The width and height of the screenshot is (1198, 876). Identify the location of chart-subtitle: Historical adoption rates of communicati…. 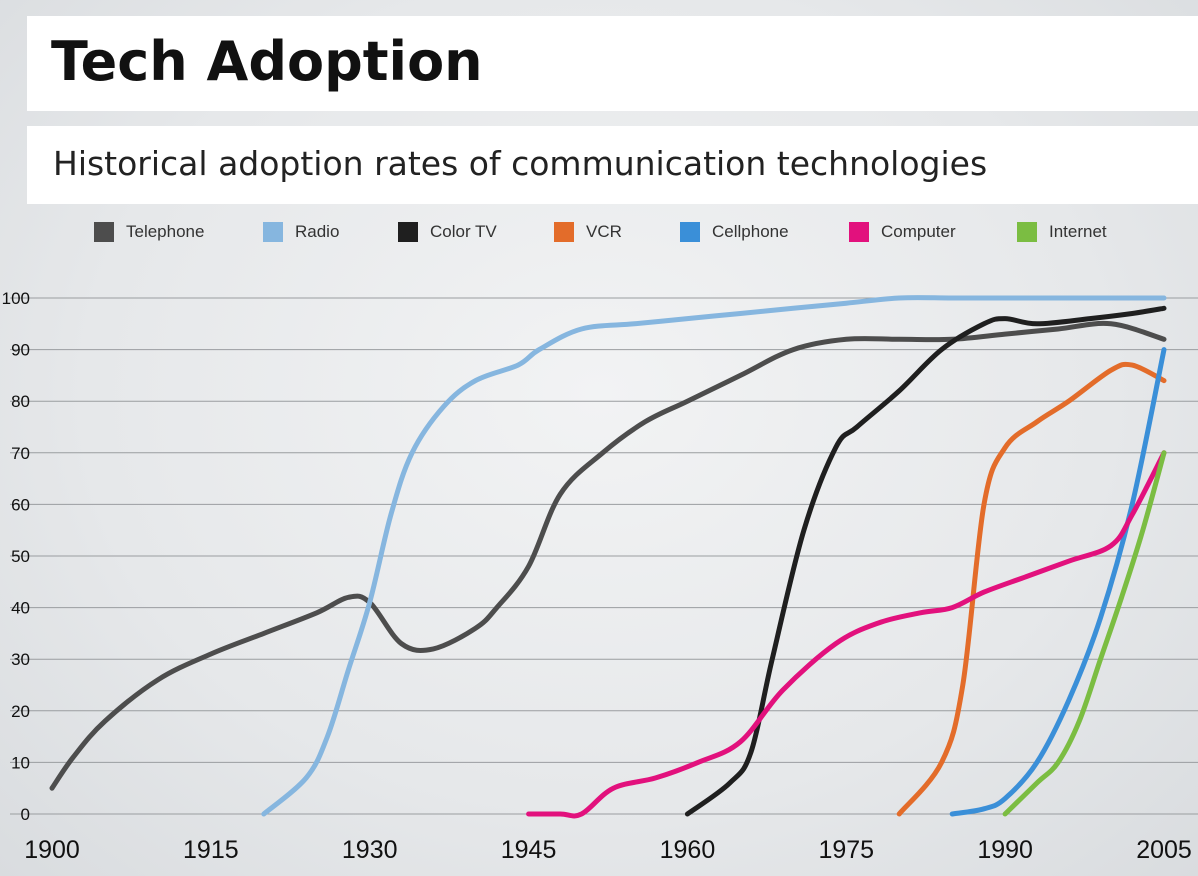
(520, 163).